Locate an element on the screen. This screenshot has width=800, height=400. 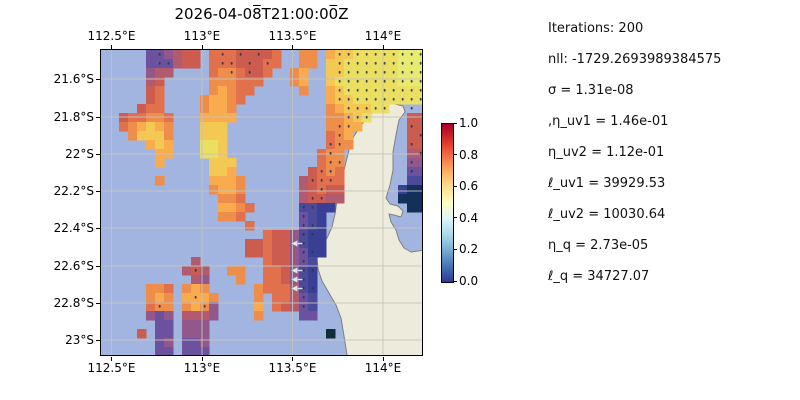
stat-line: ,η_uv1 = 1.46e-01 is located at coordinates (608, 121).